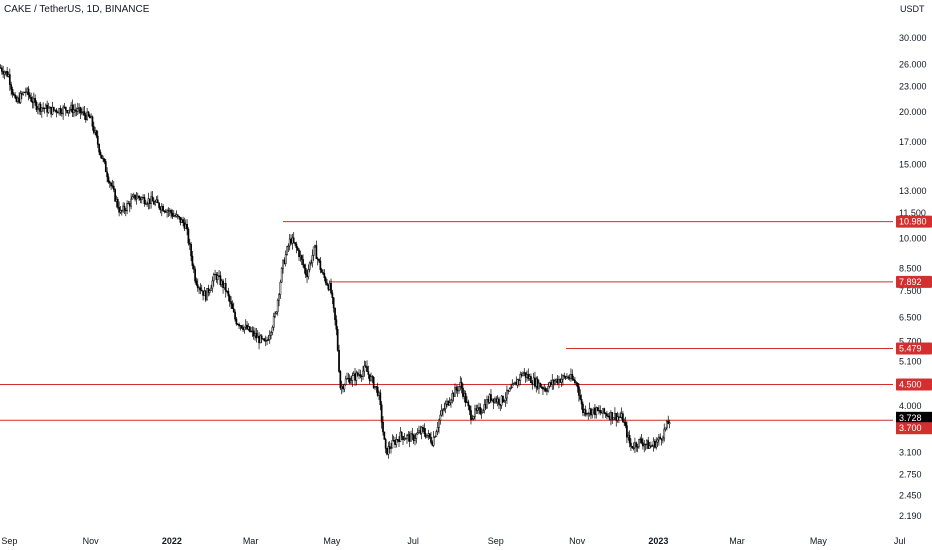  Describe the element at coordinates (910, 268) in the screenshot. I see `y-tick-label: 8.500` at that location.